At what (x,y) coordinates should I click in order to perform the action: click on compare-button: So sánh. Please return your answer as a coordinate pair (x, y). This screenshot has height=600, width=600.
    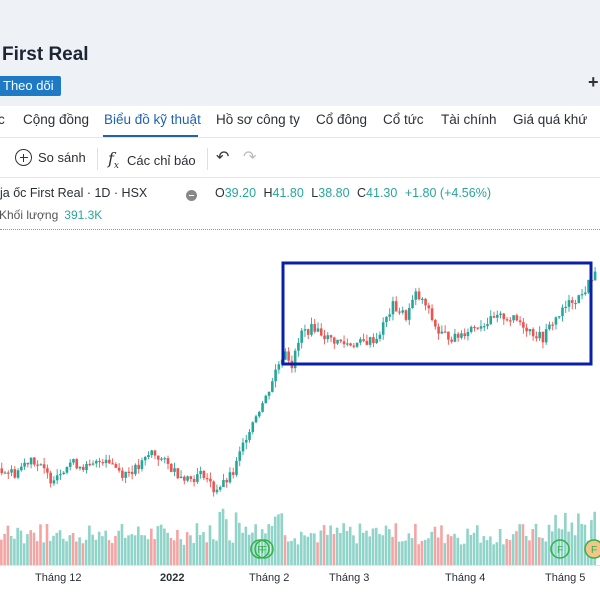
    Looking at the image, I should click on (50, 157).